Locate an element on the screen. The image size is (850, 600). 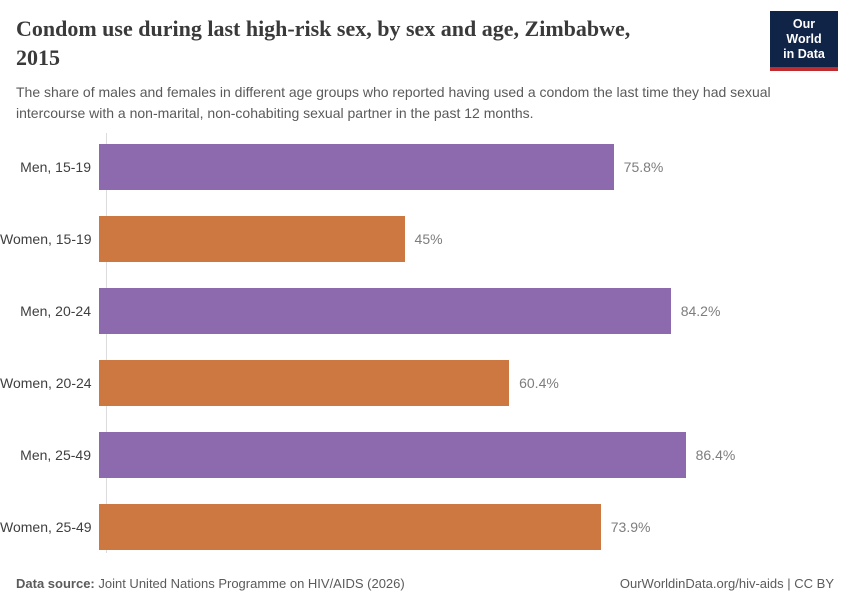
value-label: 75.8% is located at coordinates (643, 167).